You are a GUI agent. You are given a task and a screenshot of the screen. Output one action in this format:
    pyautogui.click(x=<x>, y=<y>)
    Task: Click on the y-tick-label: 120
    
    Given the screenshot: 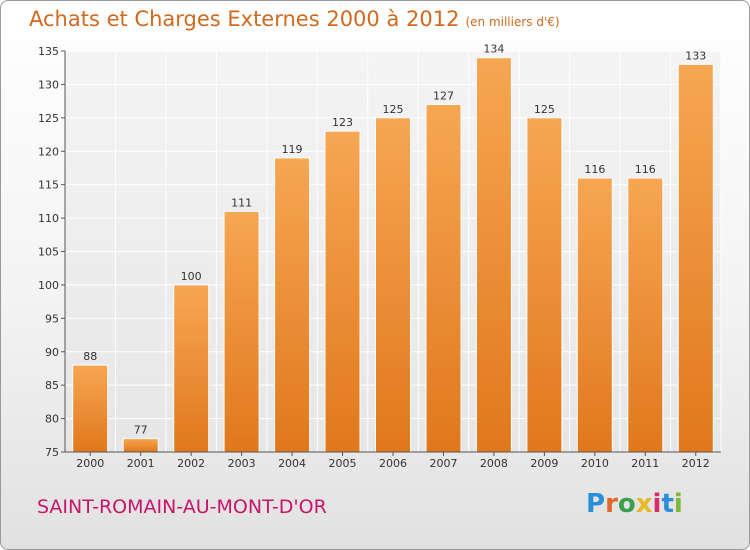 What is the action you would take?
    pyautogui.click(x=48, y=151)
    